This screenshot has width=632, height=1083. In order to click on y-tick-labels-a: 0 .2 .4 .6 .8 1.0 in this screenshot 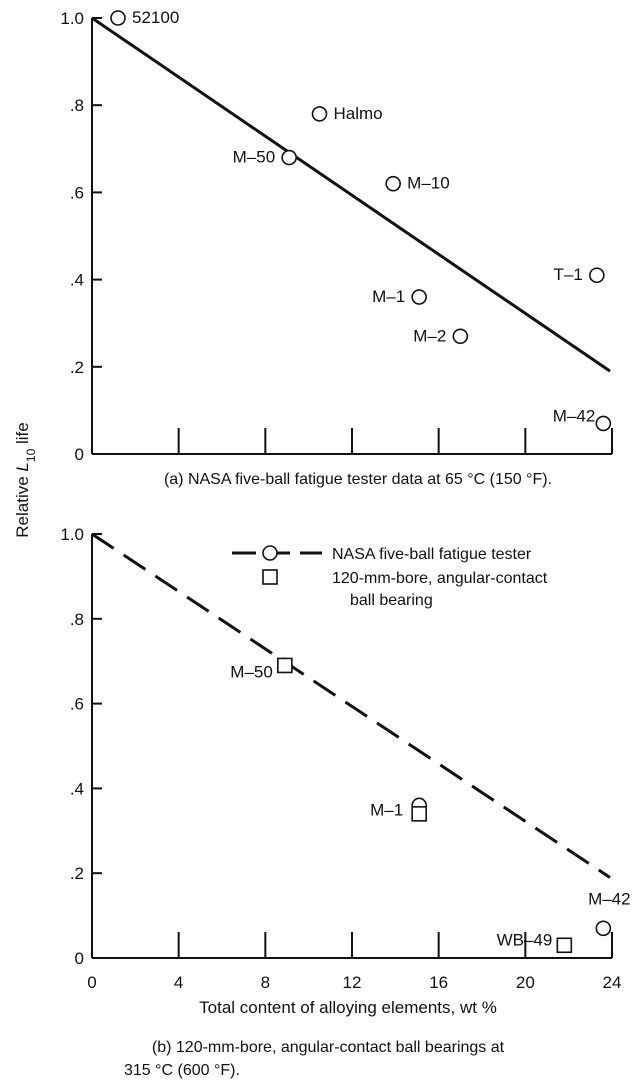, I will do `click(72, 236)`.